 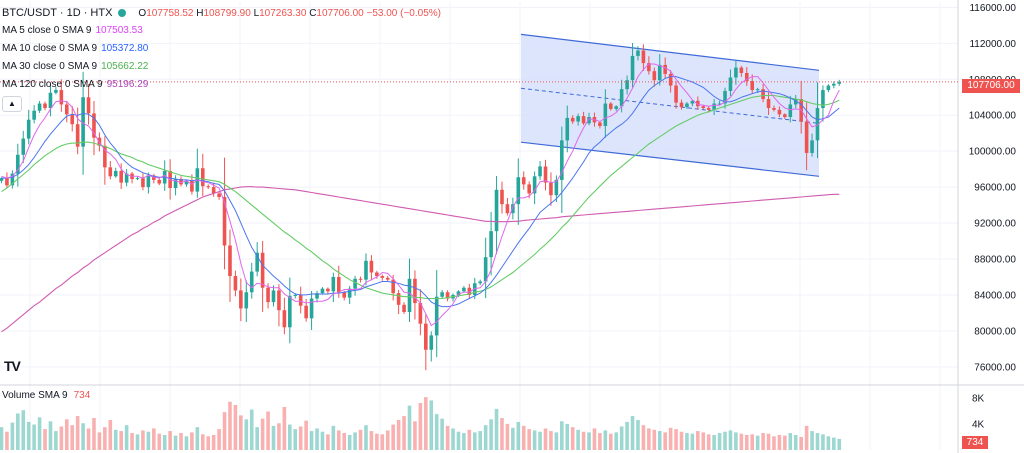 I want to click on symbol-title: BTC/USDT · 1D · HTX, so click(x=57, y=13).